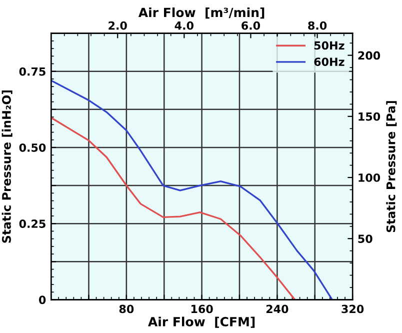 This screenshot has width=402, height=333. I want to click on x-axis-title: Air Flow [CFM], so click(201, 322).